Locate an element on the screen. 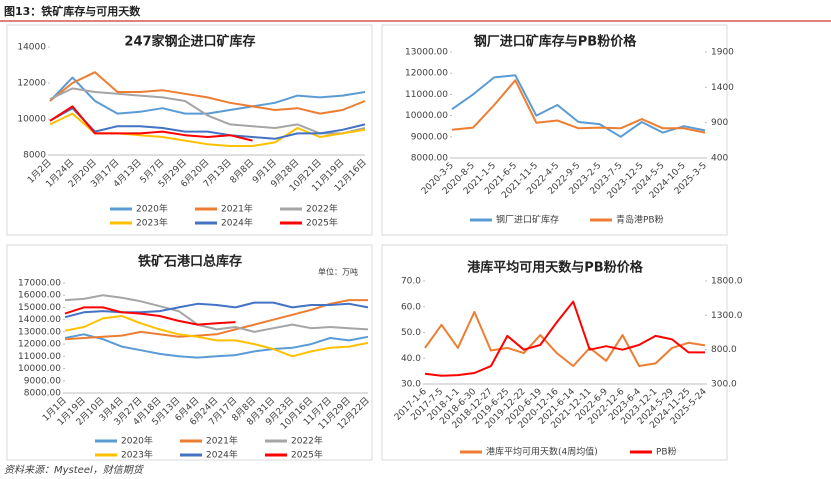  y2-tick-label: 1300.0 is located at coordinates (727, 316).